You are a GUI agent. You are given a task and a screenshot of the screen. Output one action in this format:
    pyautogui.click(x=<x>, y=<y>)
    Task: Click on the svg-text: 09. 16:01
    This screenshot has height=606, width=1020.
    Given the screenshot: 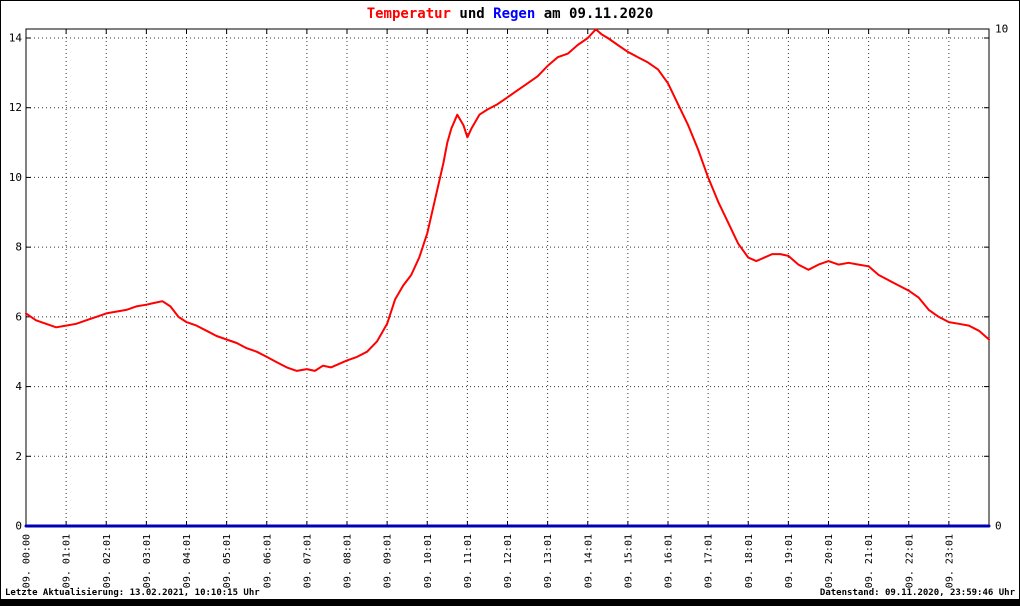 What is the action you would take?
    pyautogui.click(x=669, y=561)
    